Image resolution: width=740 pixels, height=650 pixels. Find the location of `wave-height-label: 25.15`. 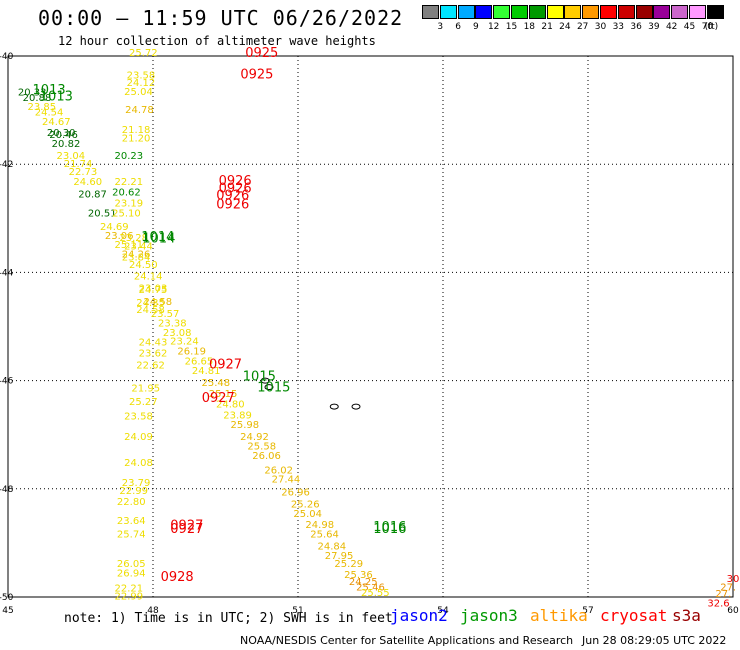

wave-height-label: 25.15 is located at coordinates (223, 394).